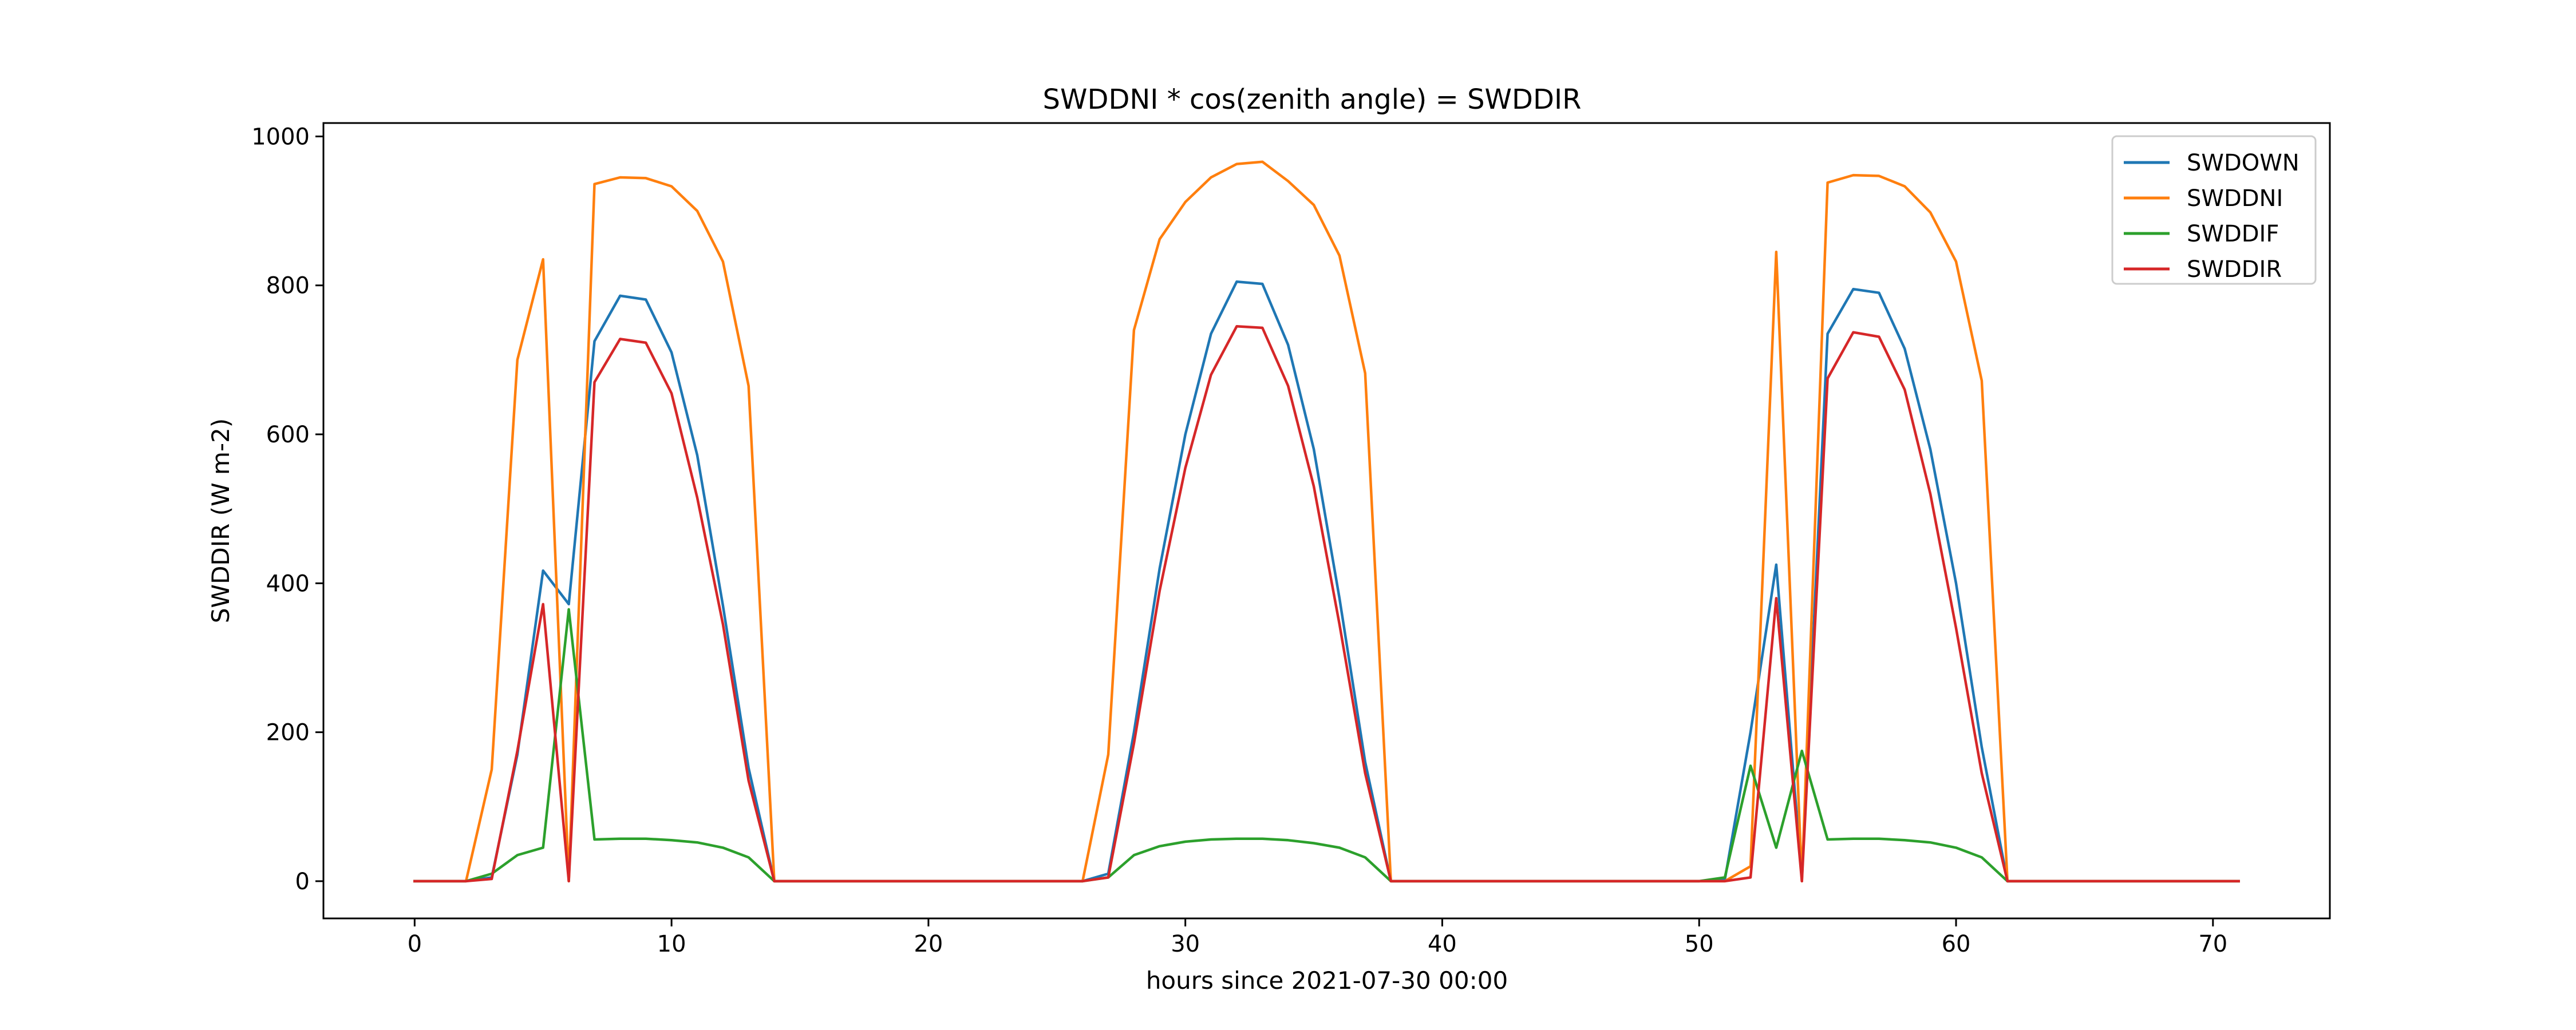 This screenshot has width=2576, height=1030. I want to click on x-tick-label: 50, so click(1699, 944).